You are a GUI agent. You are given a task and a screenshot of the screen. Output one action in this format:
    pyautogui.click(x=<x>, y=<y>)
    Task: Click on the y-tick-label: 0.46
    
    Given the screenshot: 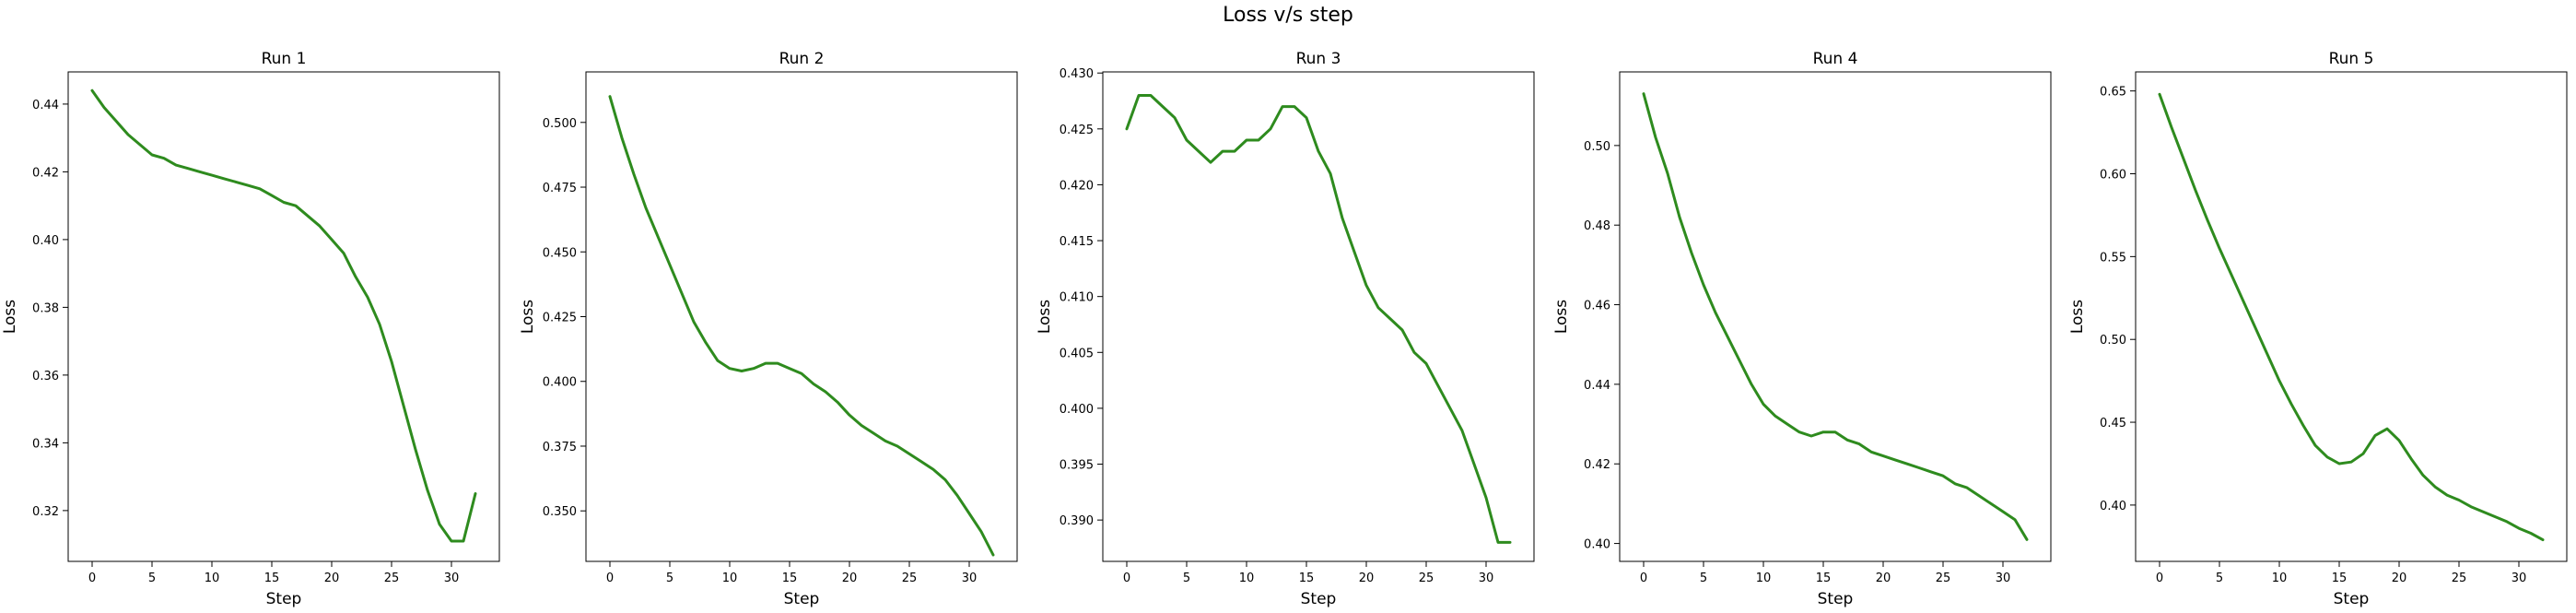 What is the action you would take?
    pyautogui.click(x=1597, y=306)
    